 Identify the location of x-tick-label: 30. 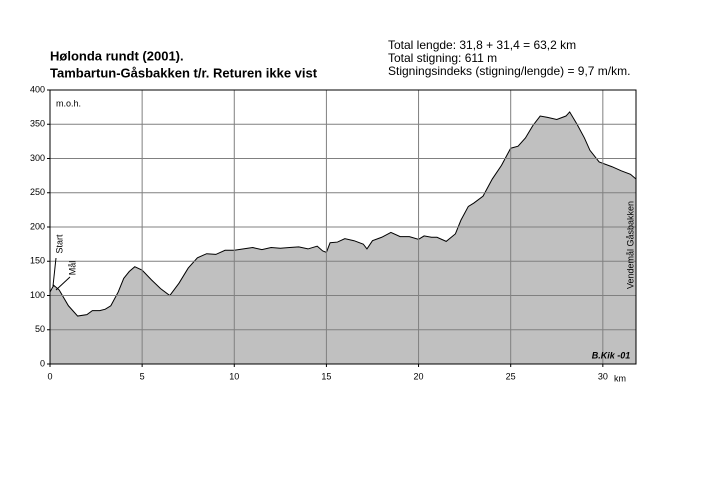
(603, 376).